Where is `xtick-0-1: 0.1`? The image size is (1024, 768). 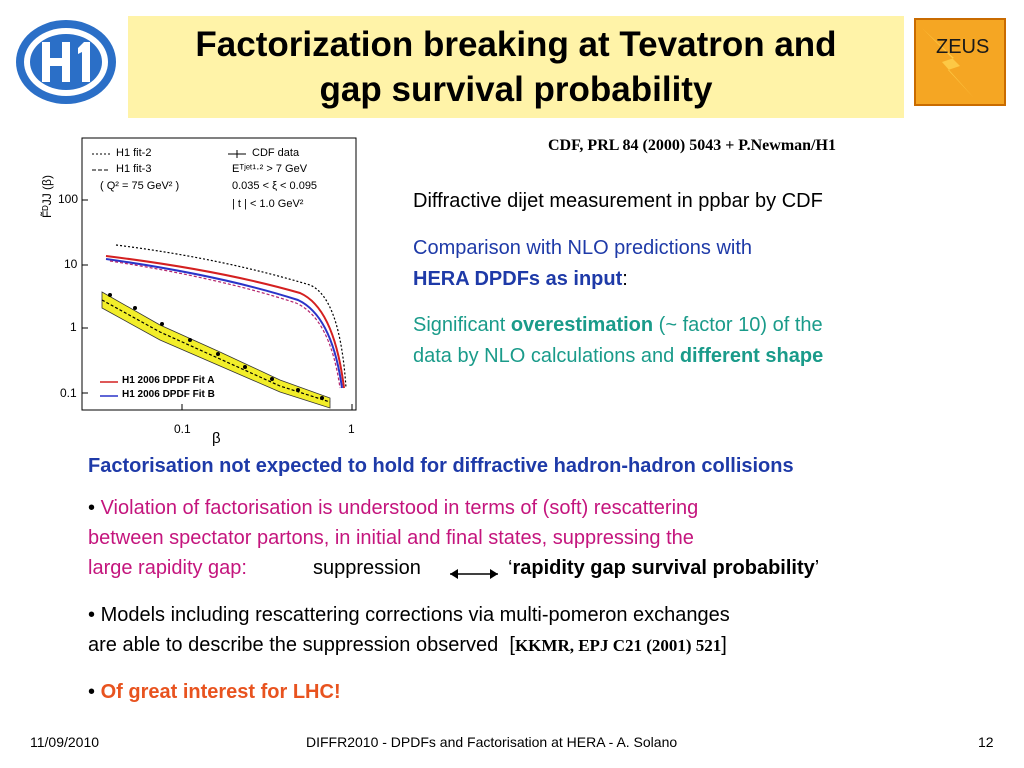 xtick-0-1: 0.1 is located at coordinates (182, 429).